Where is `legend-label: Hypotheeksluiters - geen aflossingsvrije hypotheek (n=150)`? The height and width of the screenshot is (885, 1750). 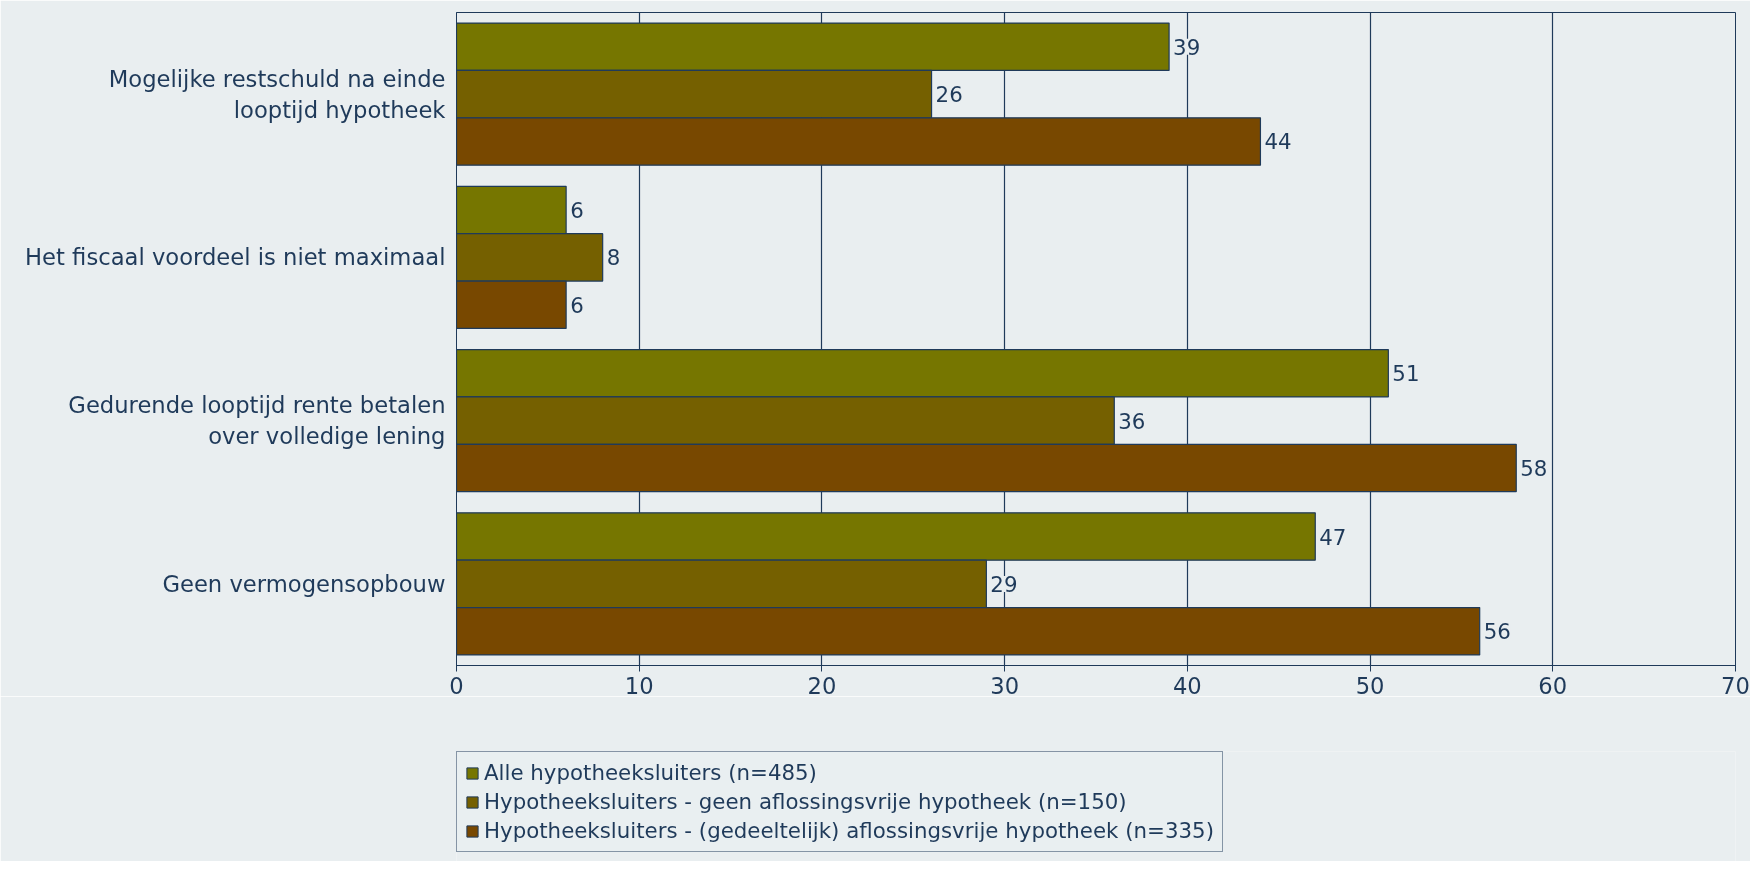
legend-label: Hypotheeksluiters - geen aflossingsvrije hypotheek (n=150) is located at coordinates (805, 801).